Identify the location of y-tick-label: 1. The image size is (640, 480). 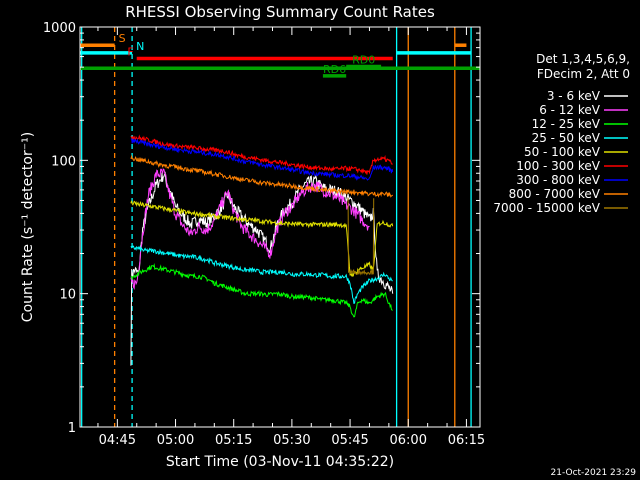
(72, 428).